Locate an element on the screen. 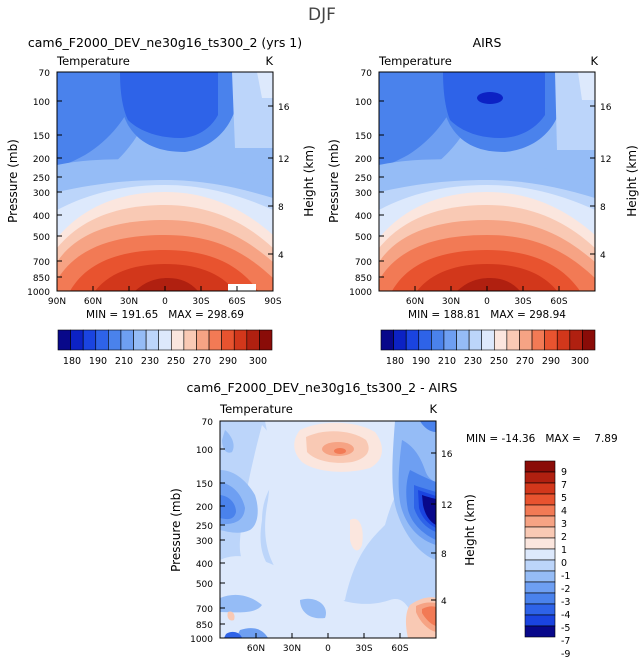 This screenshot has width=644, height=663. p3-cbar-label: 7 is located at coordinates (564, 485).